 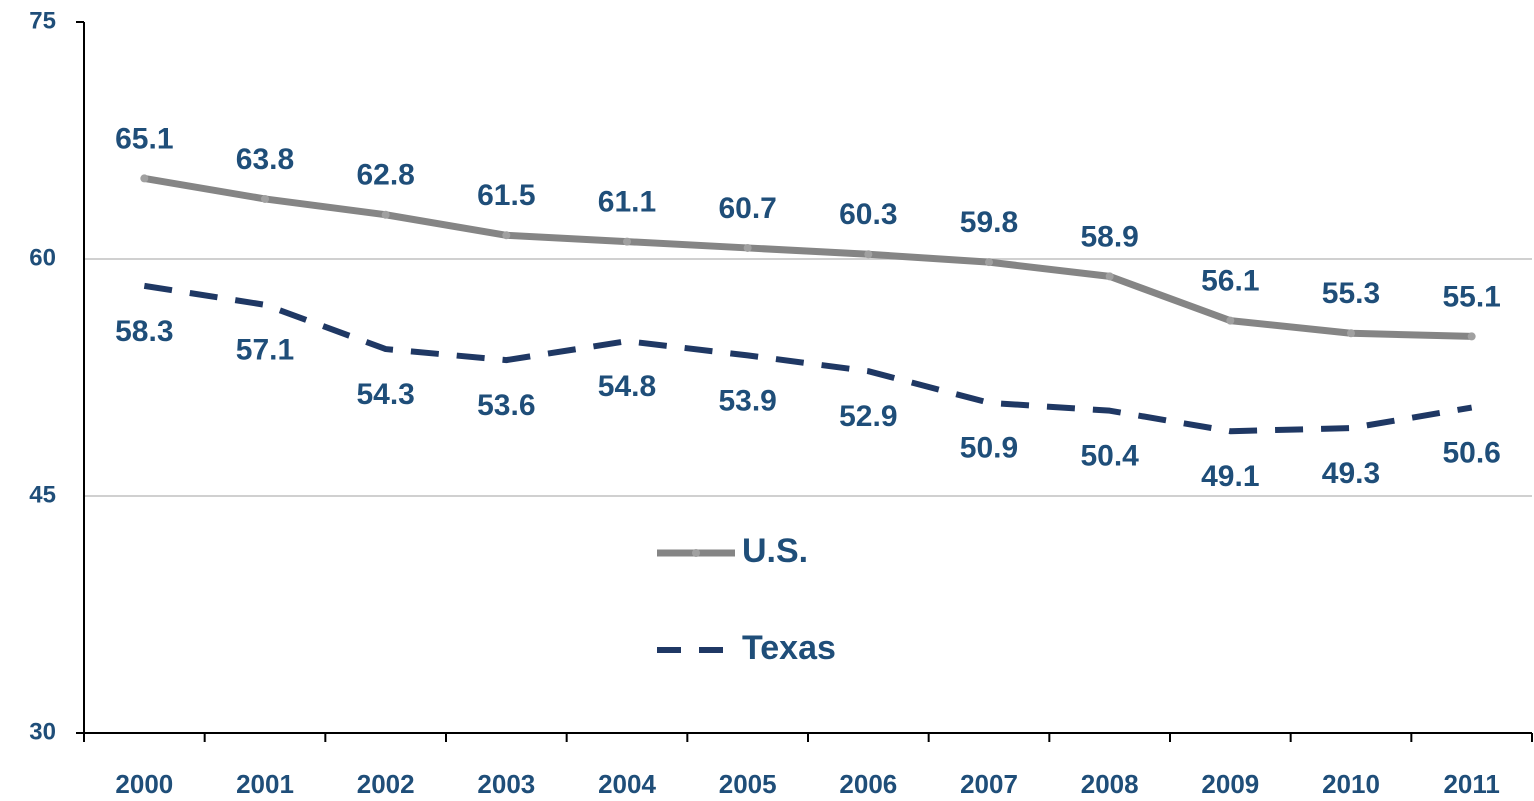 I want to click on data-label: 52.9, so click(x=868, y=416).